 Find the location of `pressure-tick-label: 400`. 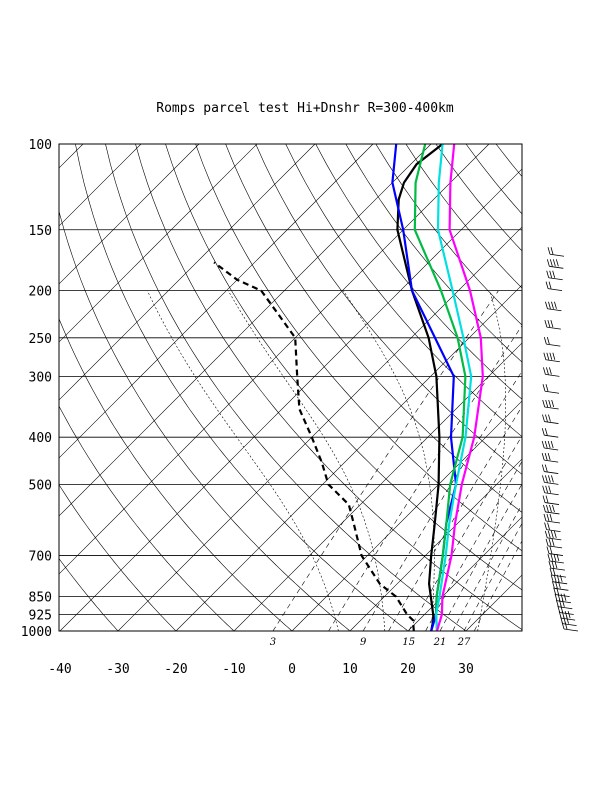

pressure-tick-label: 400 is located at coordinates (40, 438).